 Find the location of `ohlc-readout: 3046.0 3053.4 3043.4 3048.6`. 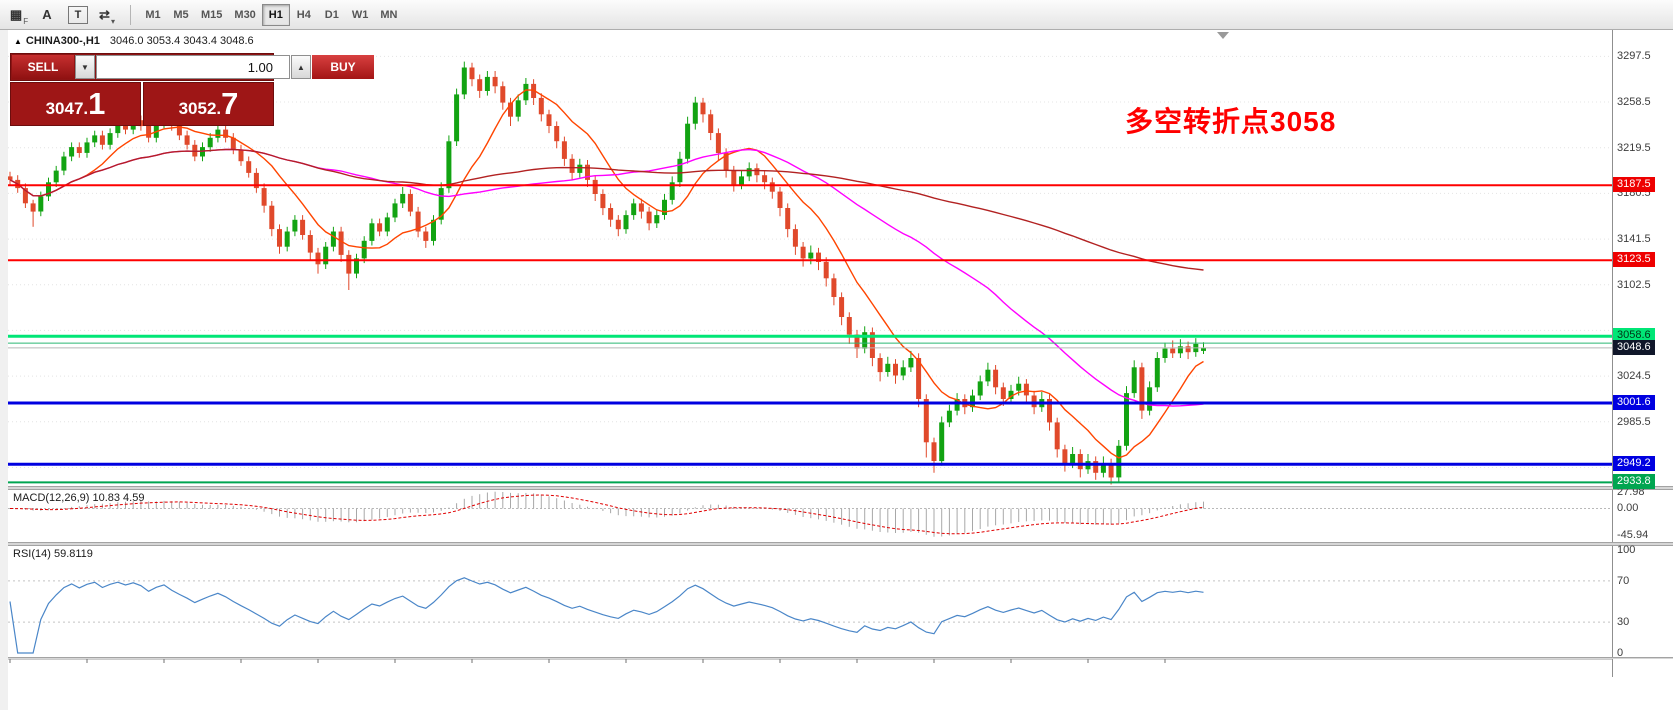

ohlc-readout: 3046.0 3053.4 3043.4 3048.6 is located at coordinates (181, 41).